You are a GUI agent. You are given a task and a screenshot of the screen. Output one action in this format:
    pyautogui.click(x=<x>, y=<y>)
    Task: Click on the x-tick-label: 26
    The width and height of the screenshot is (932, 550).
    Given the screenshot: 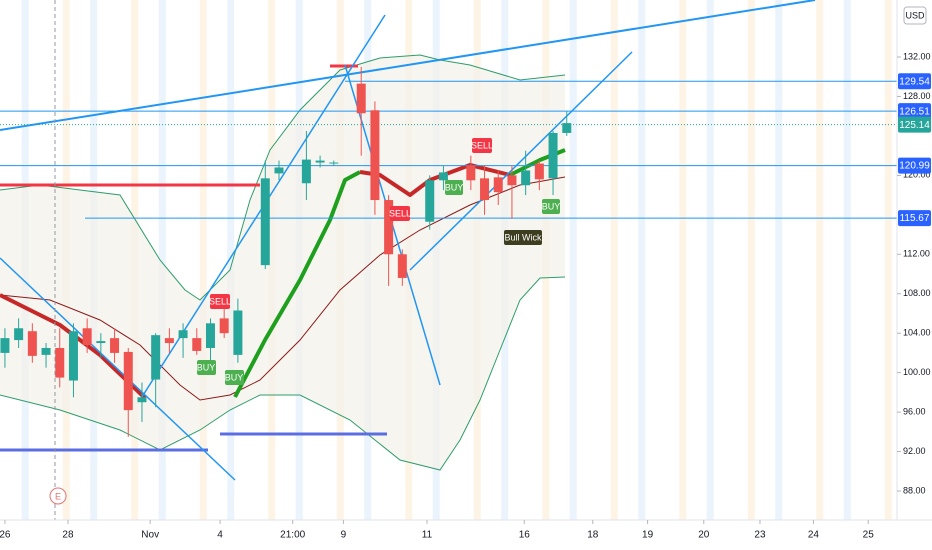 What is the action you would take?
    pyautogui.click(x=5, y=535)
    